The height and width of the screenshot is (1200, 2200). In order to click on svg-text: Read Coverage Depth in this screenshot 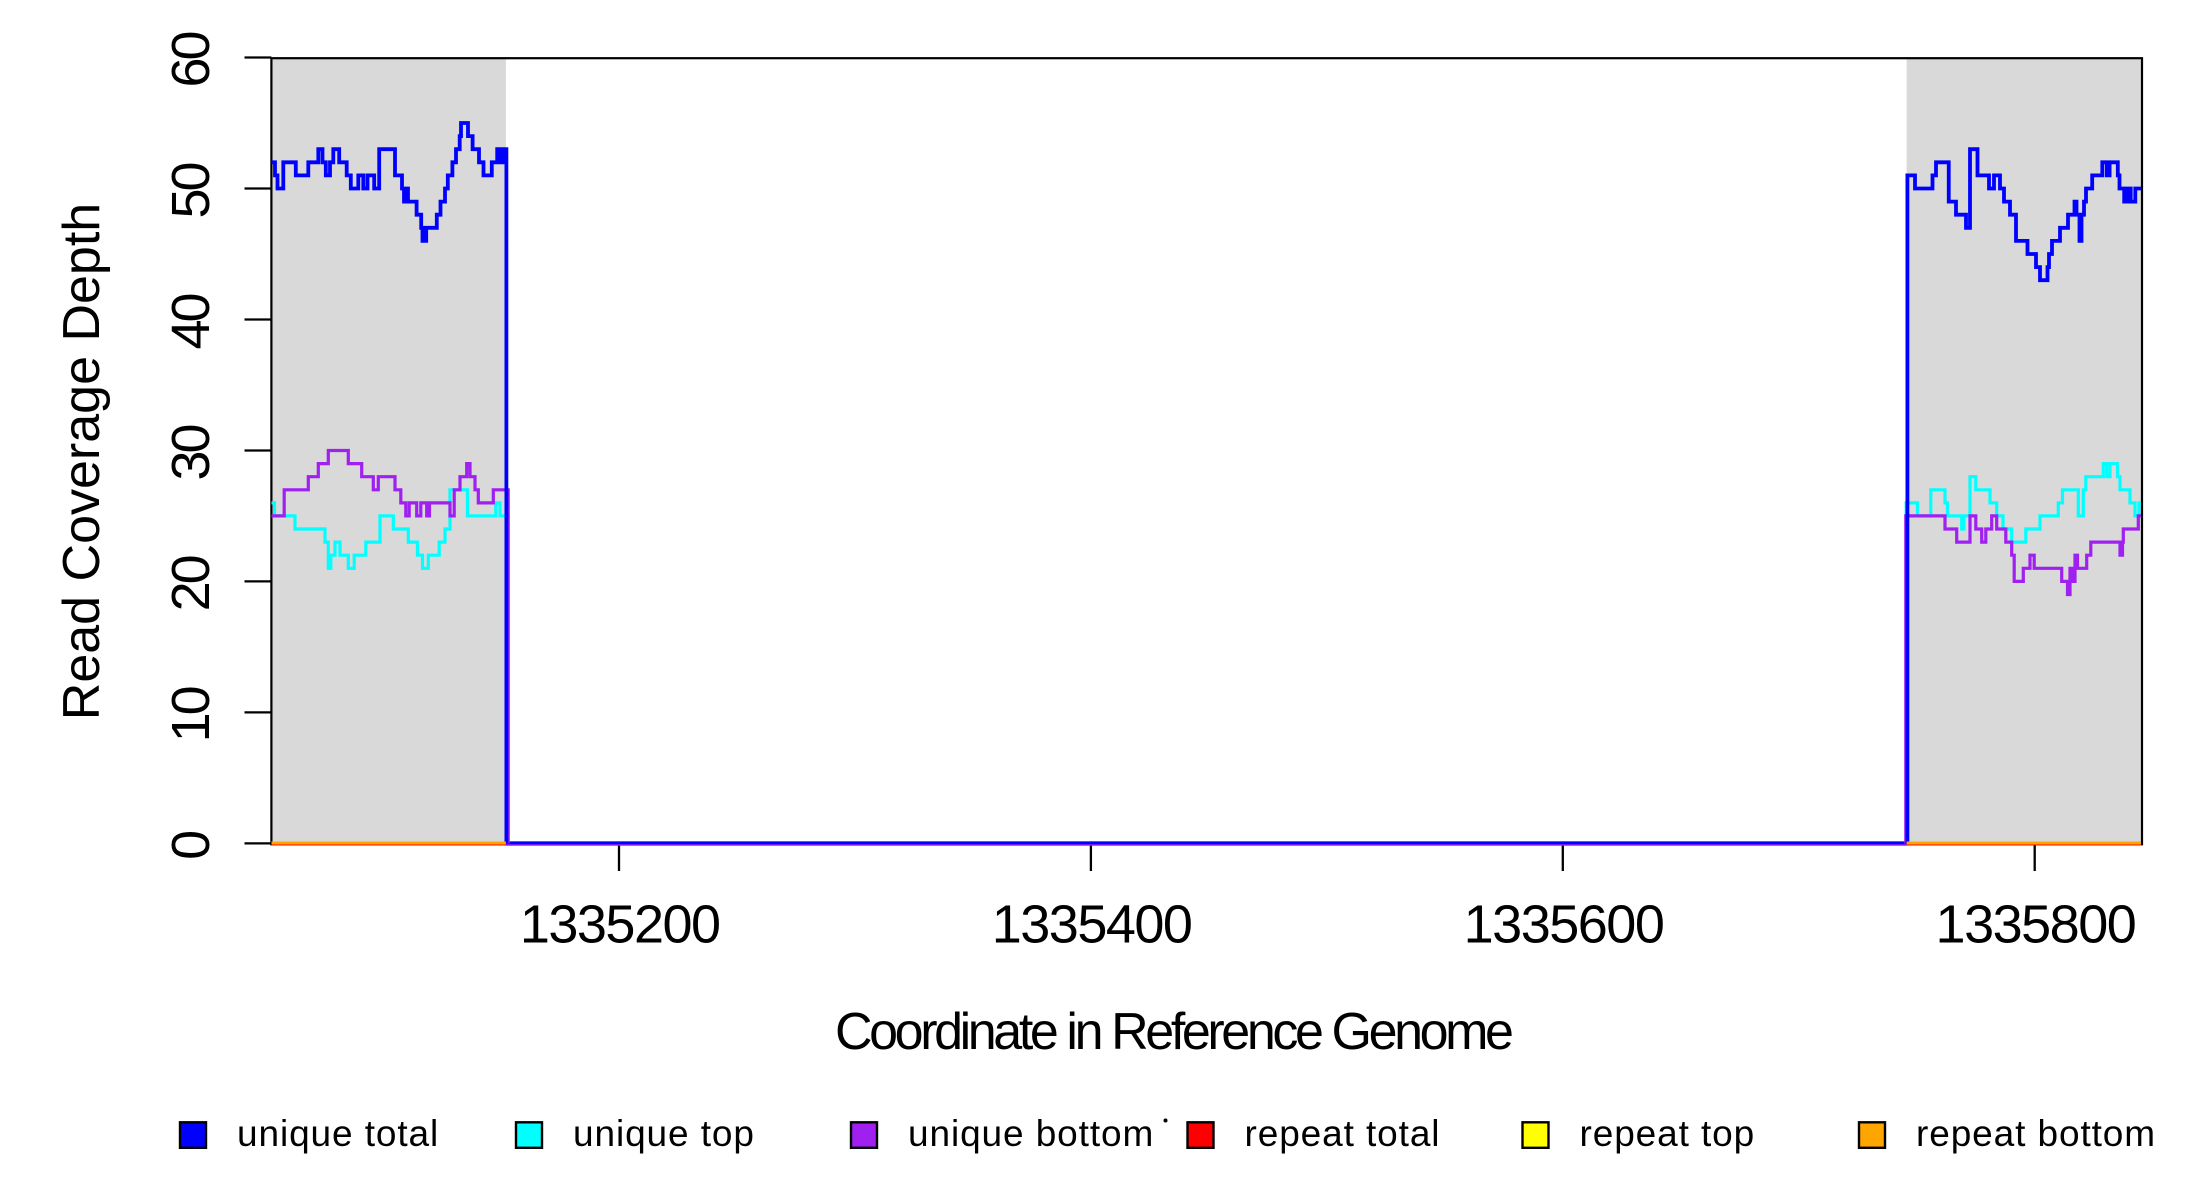, I will do `click(82, 461)`.